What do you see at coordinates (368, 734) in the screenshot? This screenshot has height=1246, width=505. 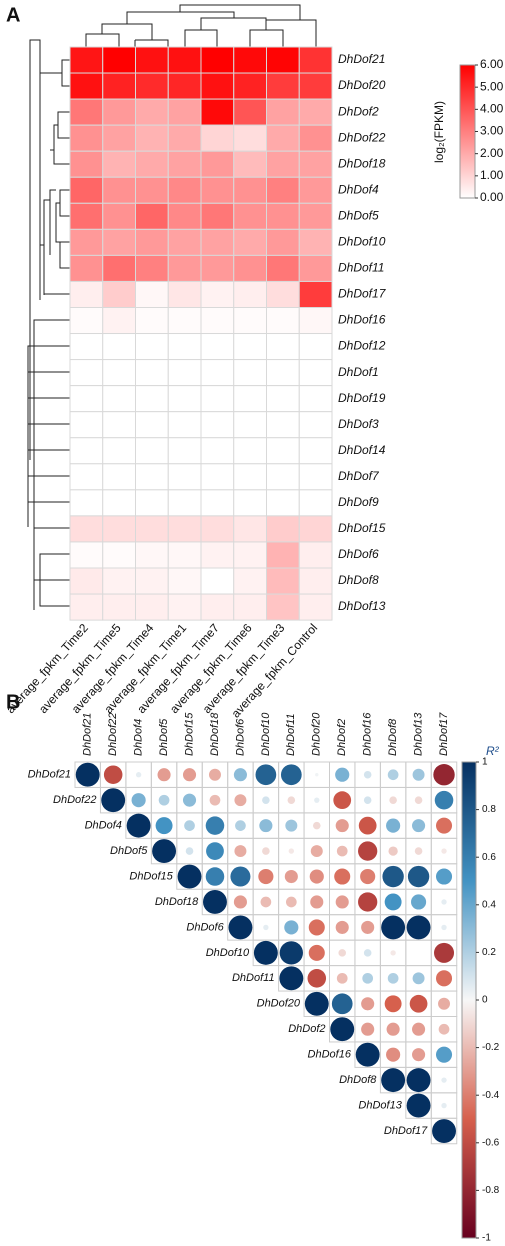 I see `column-label: DhDof16` at bounding box center [368, 734].